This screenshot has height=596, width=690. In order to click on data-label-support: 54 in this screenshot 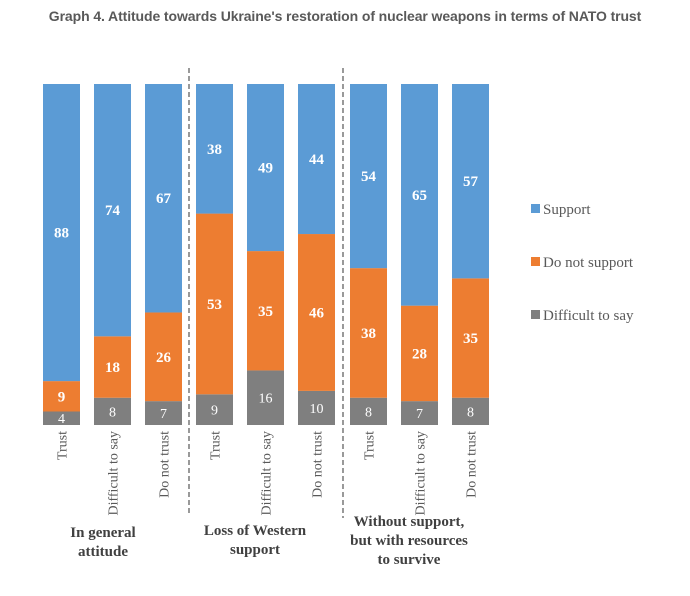, I will do `click(369, 177)`.